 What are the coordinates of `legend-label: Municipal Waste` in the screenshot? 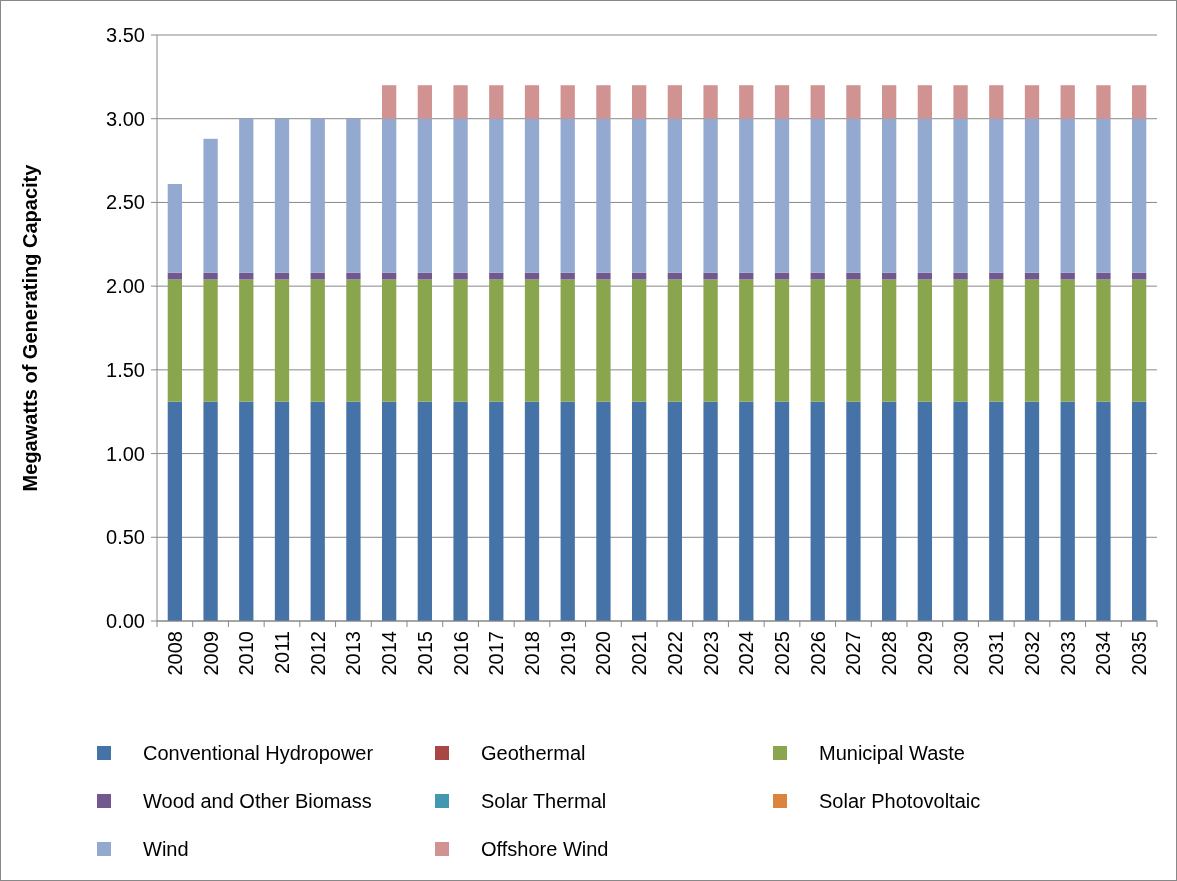 It's located at (892, 753).